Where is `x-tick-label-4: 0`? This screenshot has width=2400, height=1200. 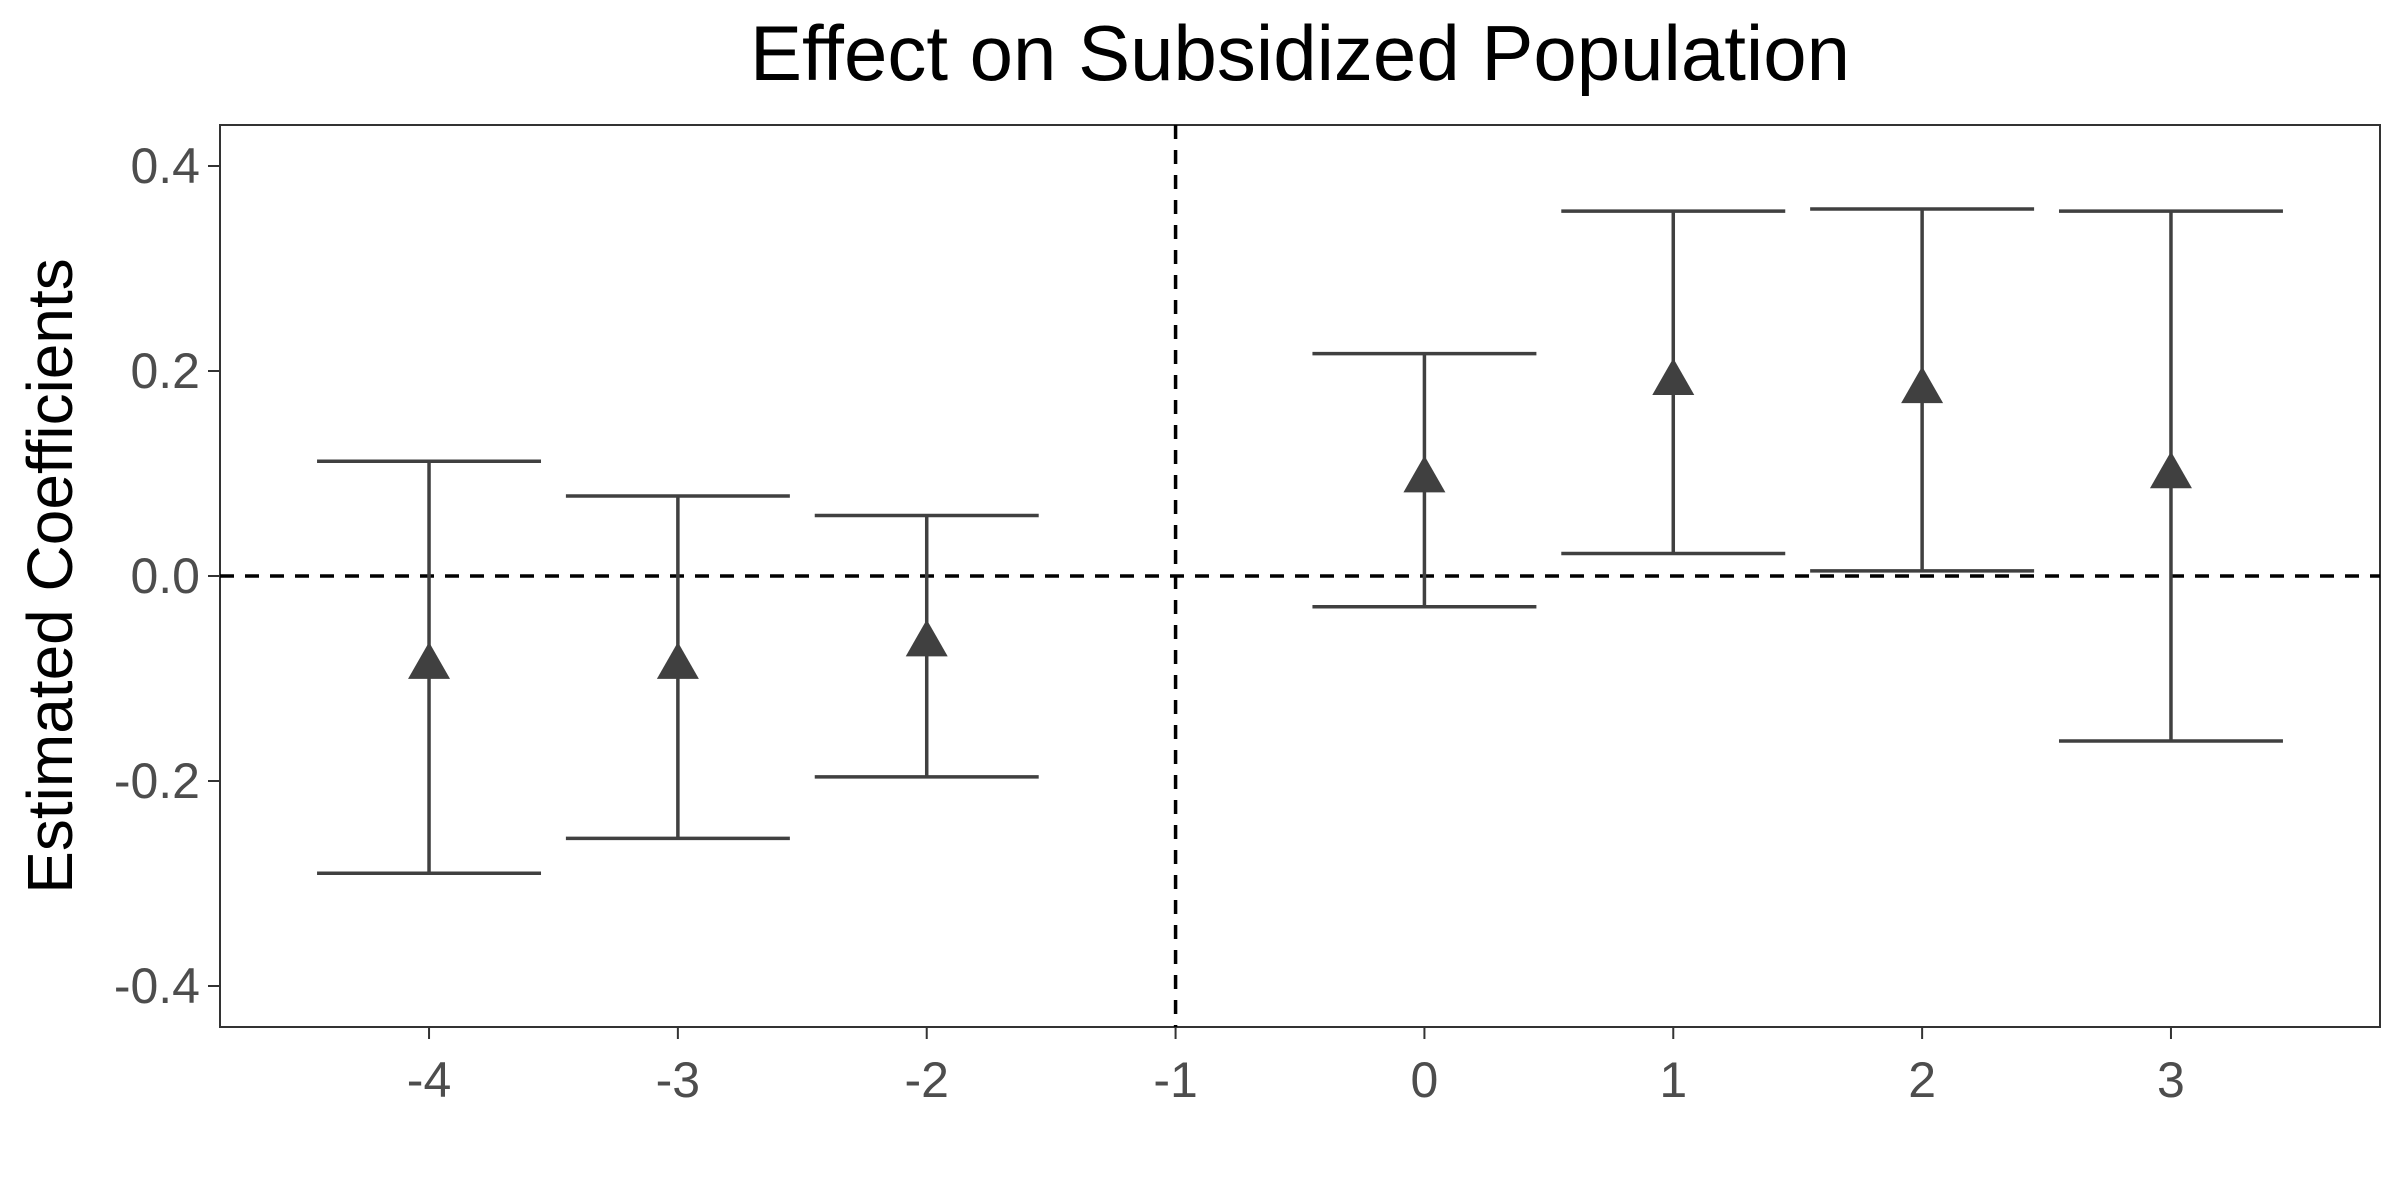 x-tick-label-4: 0 is located at coordinates (1425, 1080).